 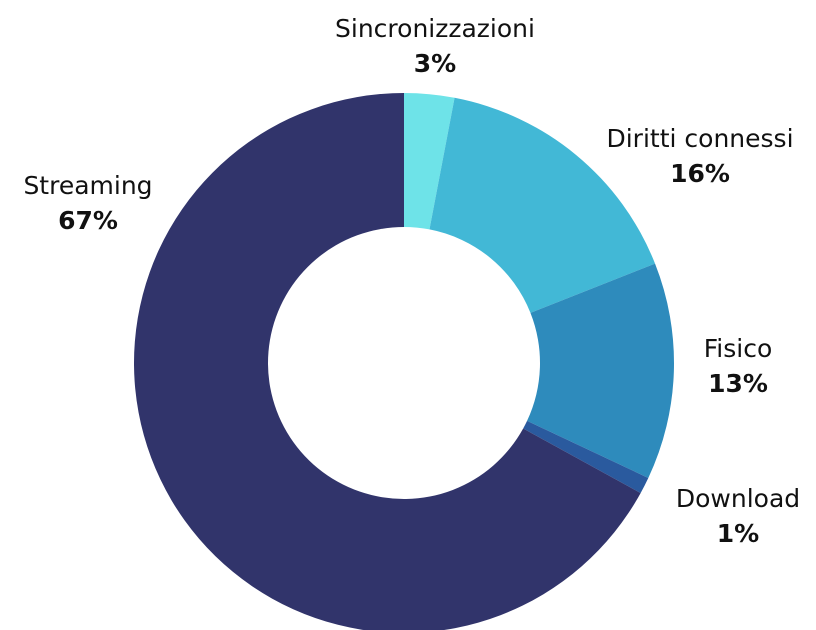 I want to click on slice-label: Streaming, so click(x=87, y=185).